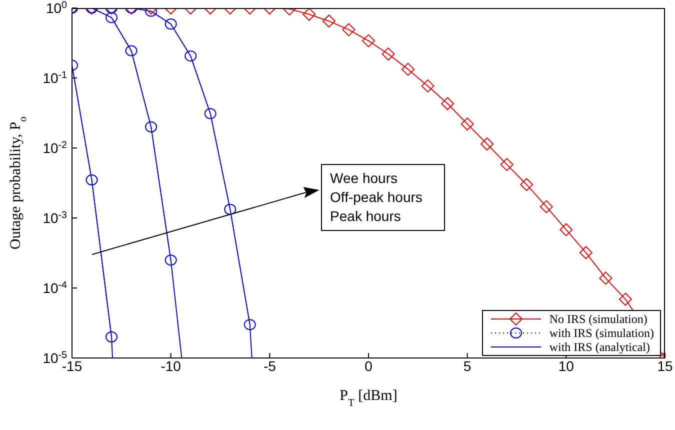  What do you see at coordinates (171, 366) in the screenshot?
I see `x-tick-label: -10` at bounding box center [171, 366].